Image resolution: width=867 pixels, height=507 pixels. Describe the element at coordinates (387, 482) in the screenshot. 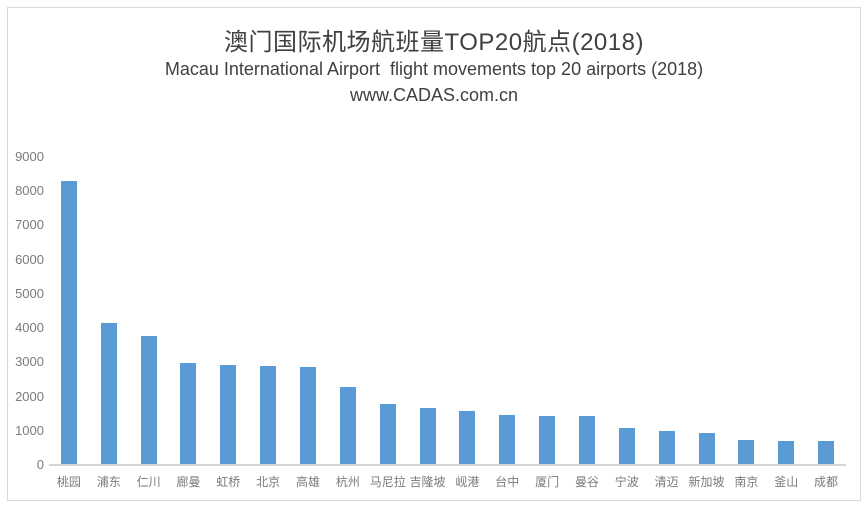

I see `x-tick-label: 马尼拉` at that location.